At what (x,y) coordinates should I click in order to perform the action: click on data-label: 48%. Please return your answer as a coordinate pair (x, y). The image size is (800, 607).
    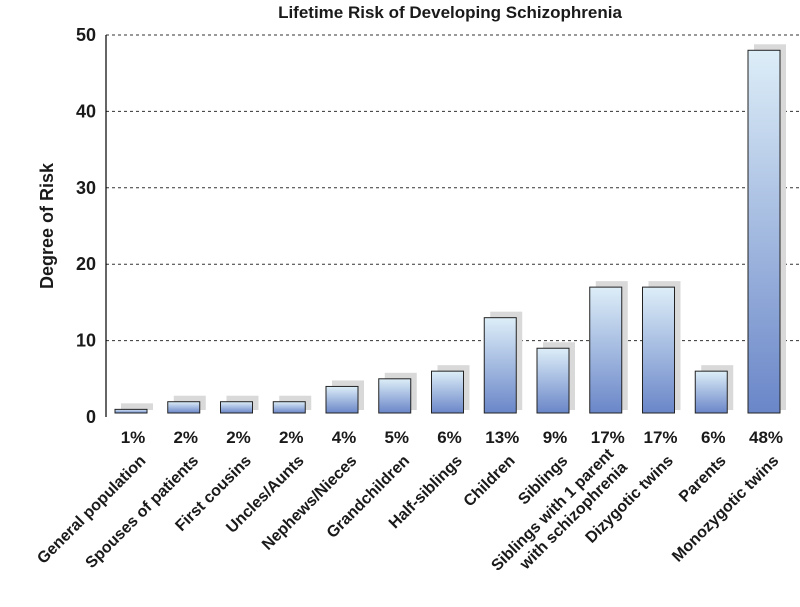
    Looking at the image, I should click on (766, 437).